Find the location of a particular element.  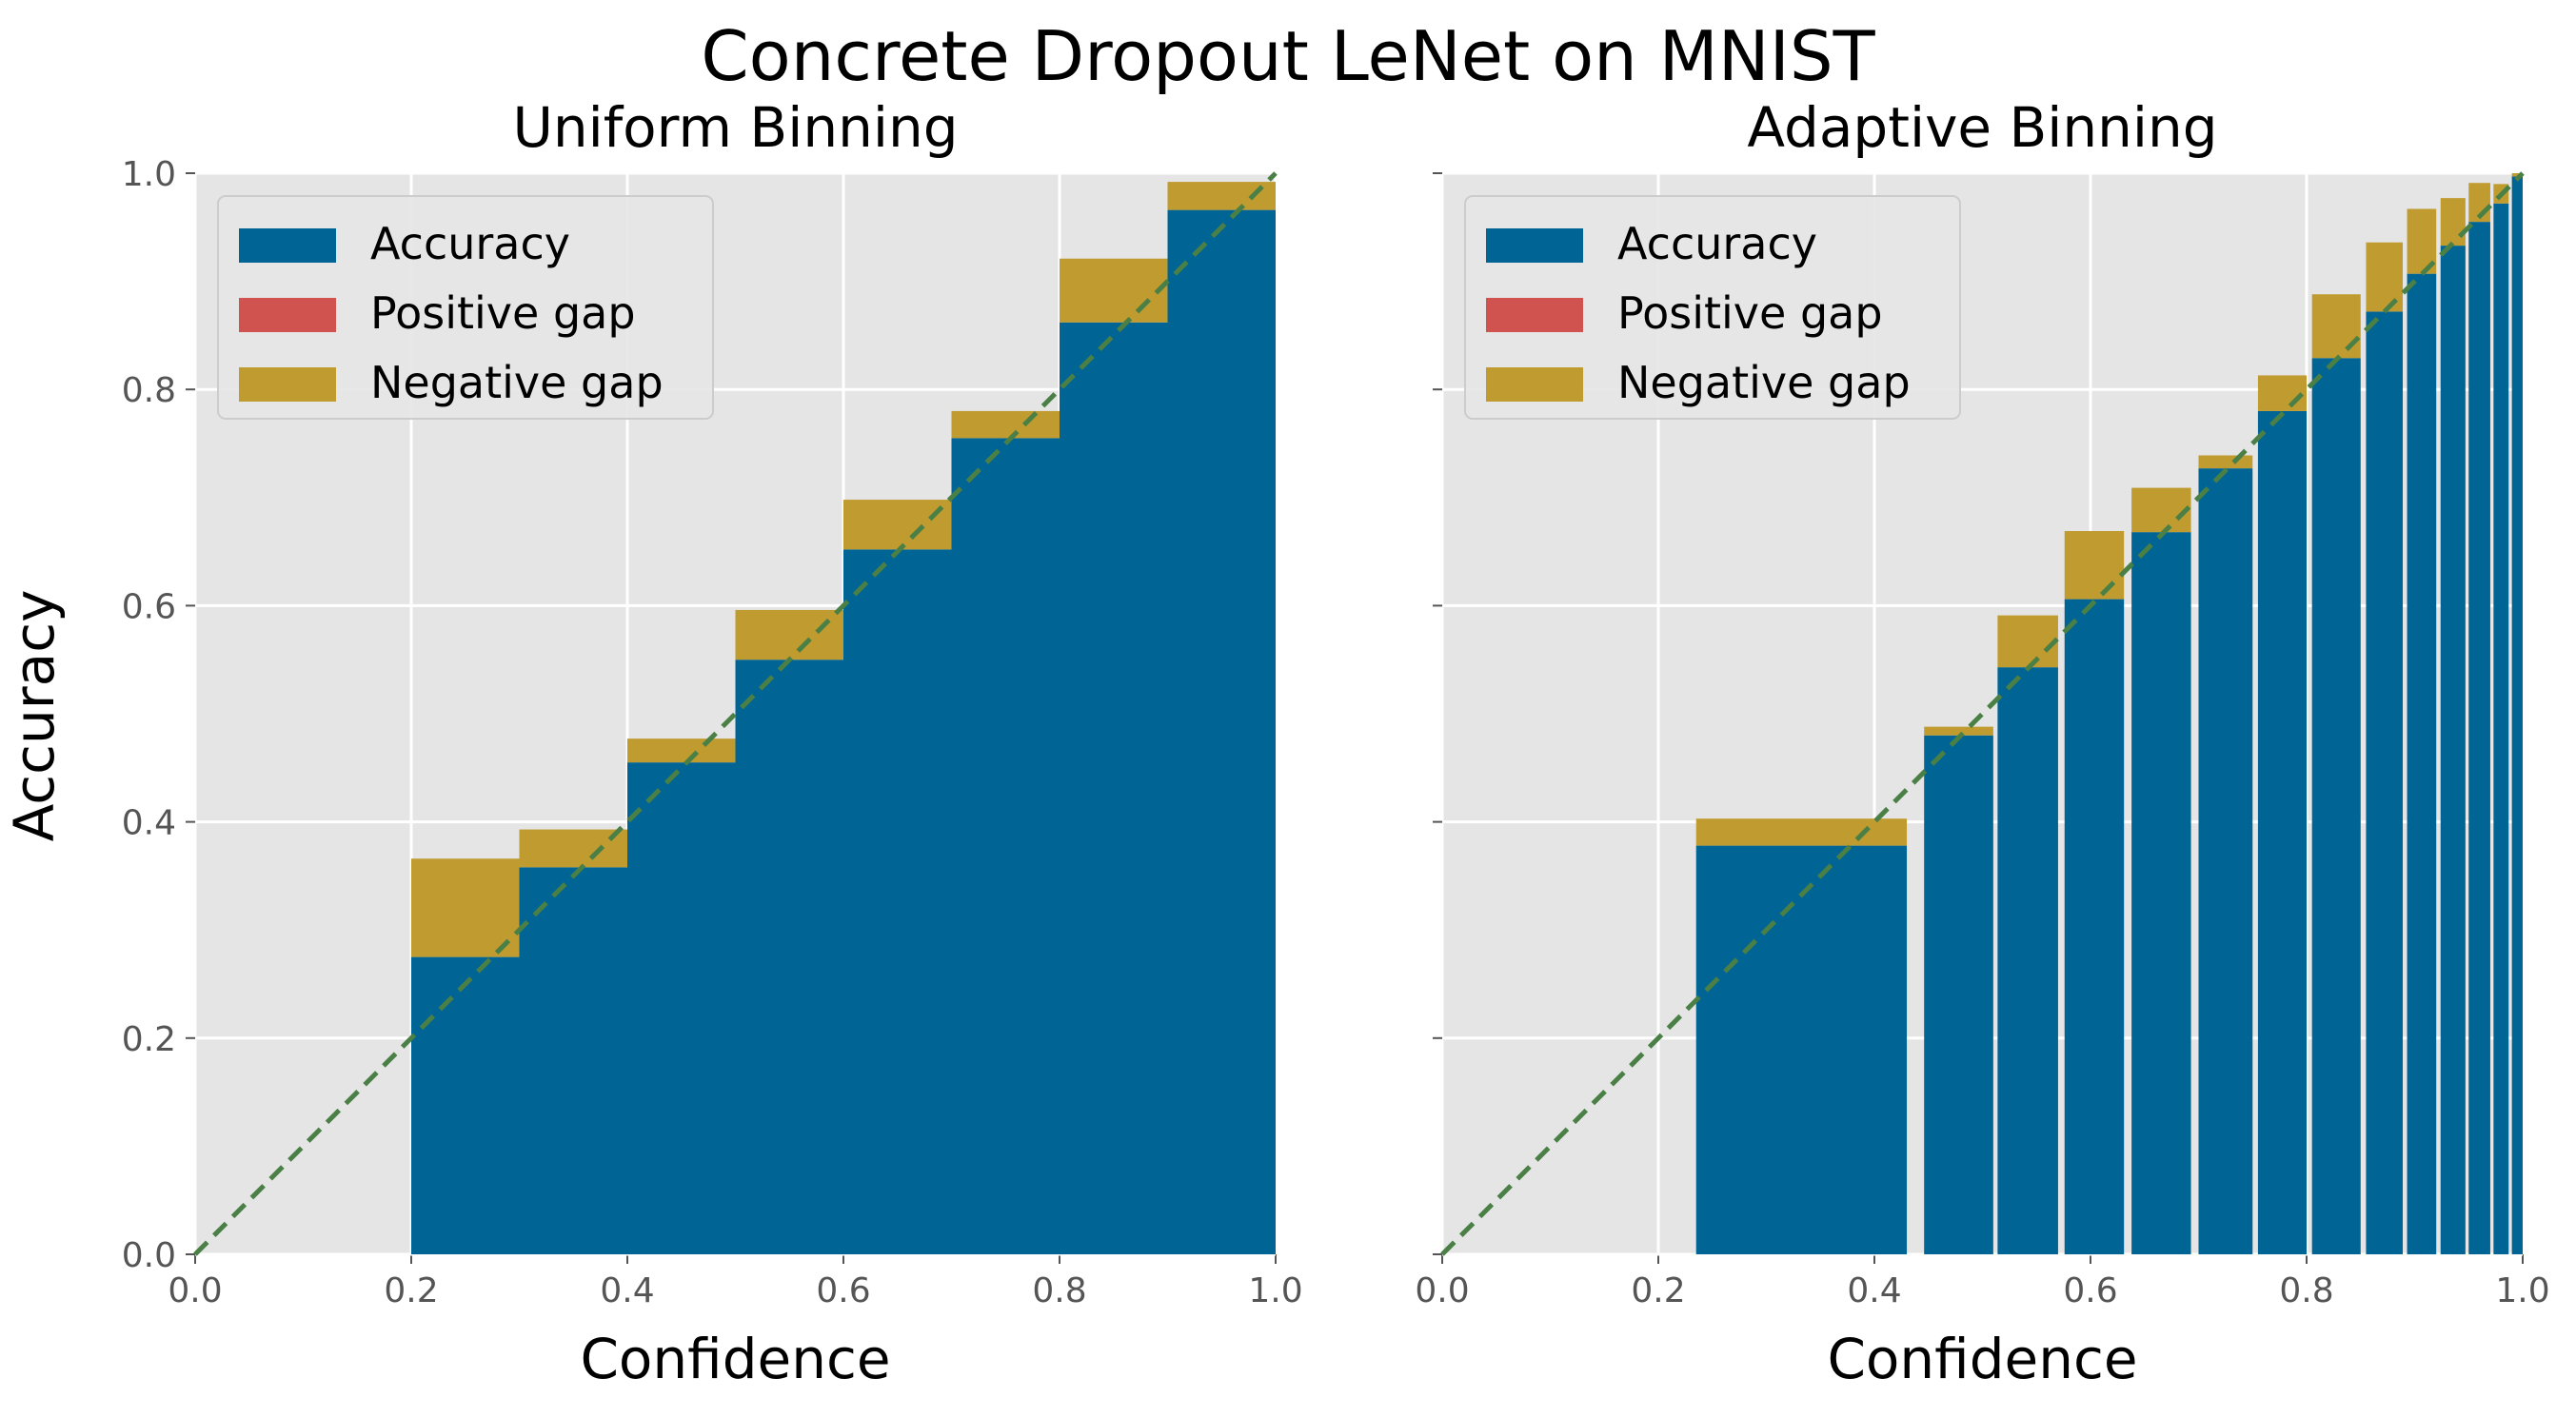

panel-title: Adaptive Binning is located at coordinates (1982, 127).